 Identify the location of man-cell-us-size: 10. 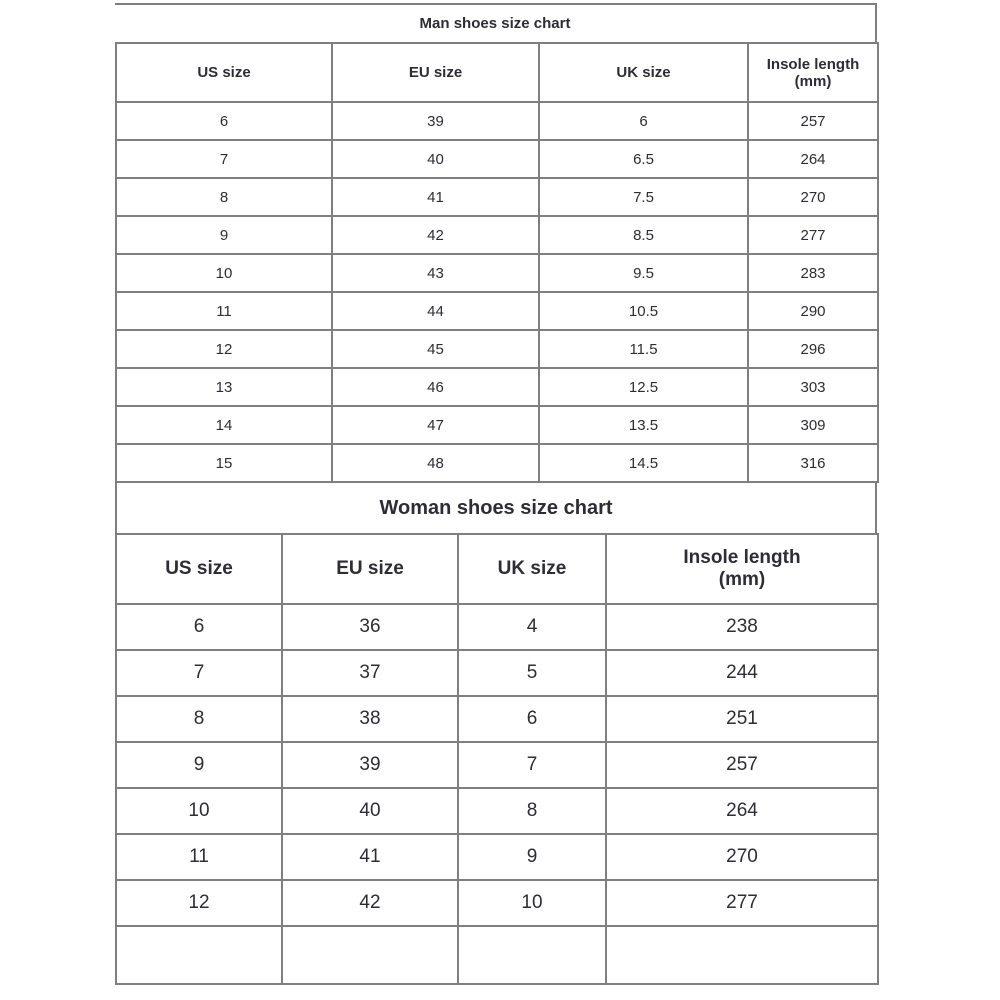
(224, 273).